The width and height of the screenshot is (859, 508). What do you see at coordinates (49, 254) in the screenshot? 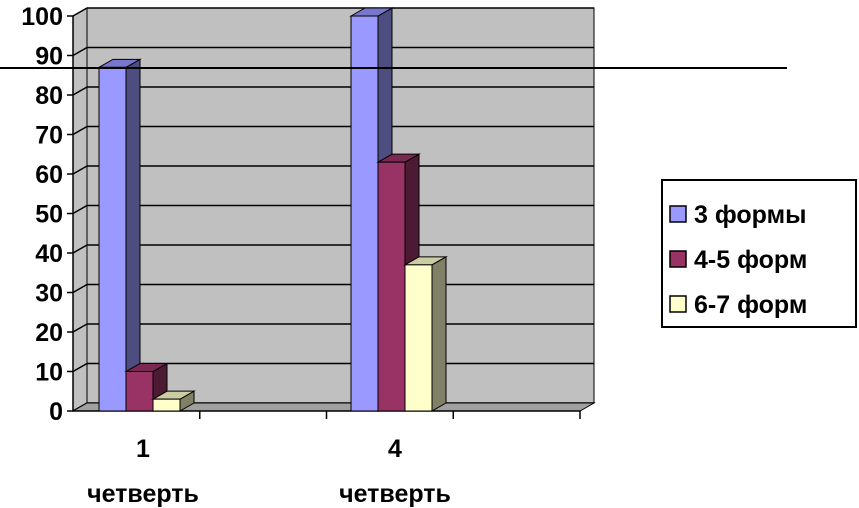
I see `y-tick-label: 40` at bounding box center [49, 254].